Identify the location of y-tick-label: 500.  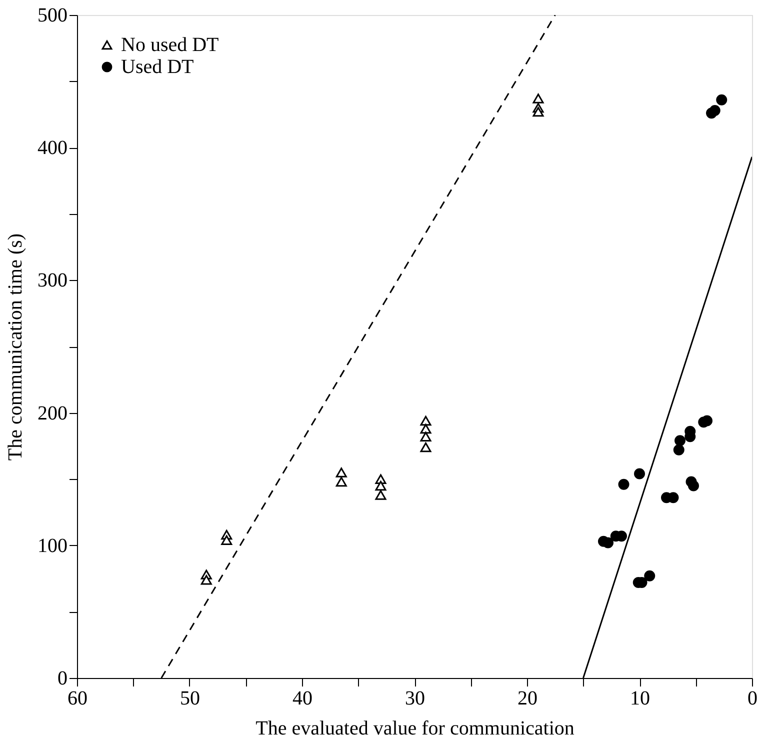
(53, 15).